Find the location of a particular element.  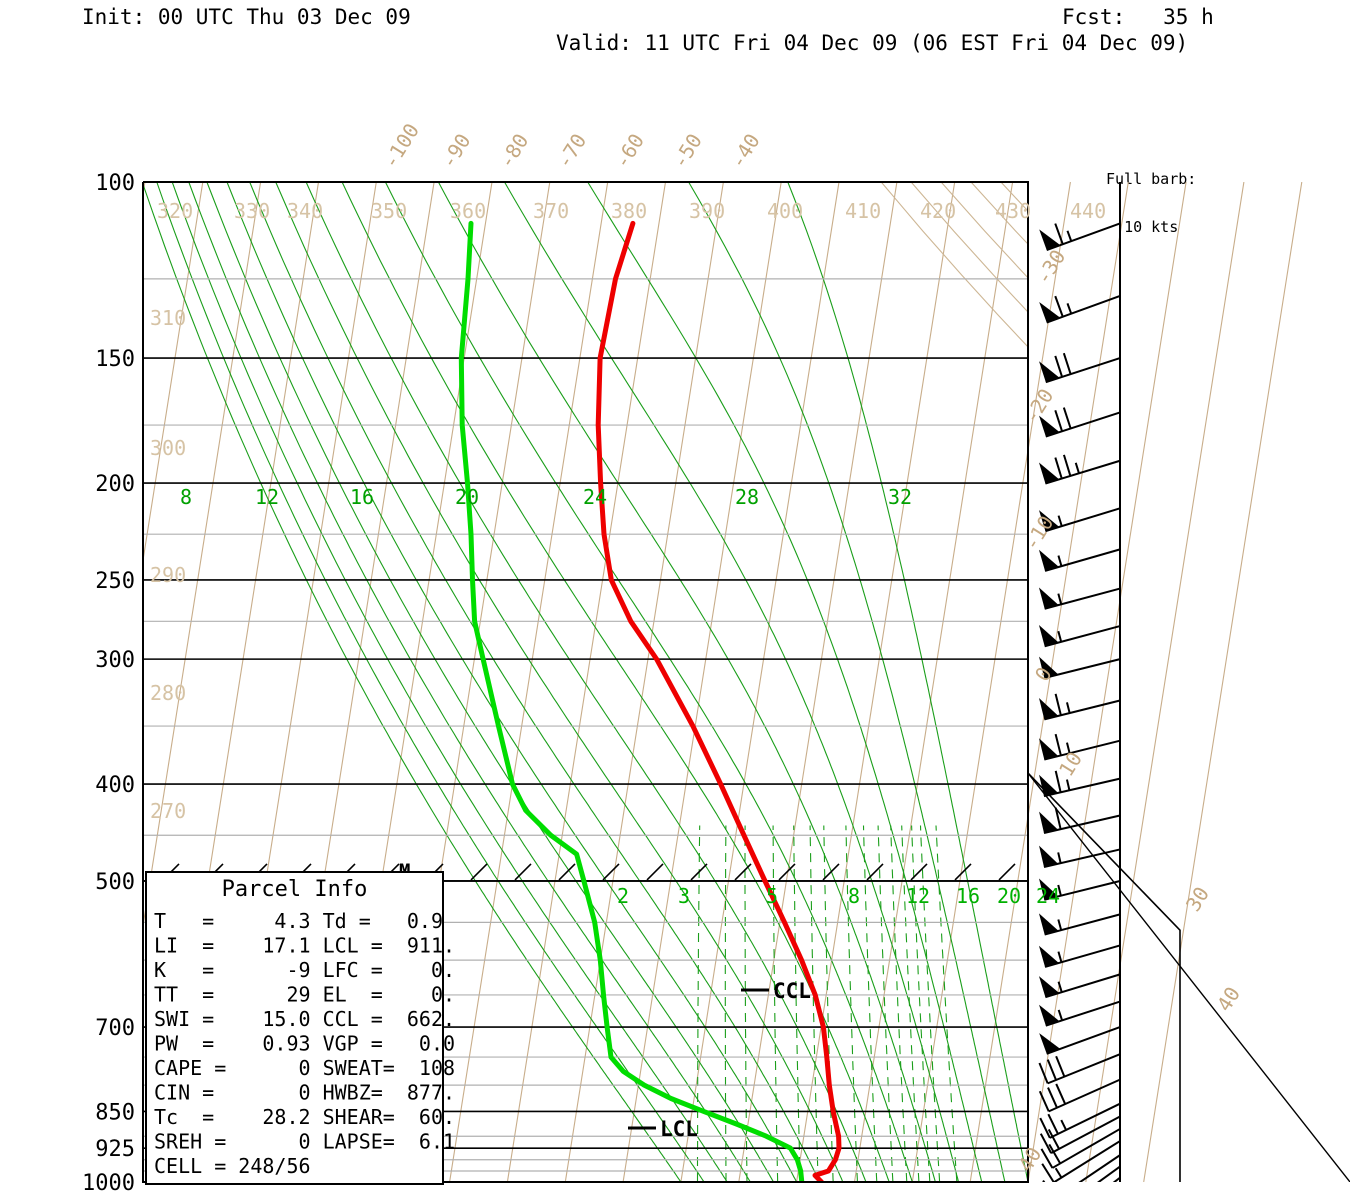

pressure-tick-700: 700 is located at coordinates (115, 1028).